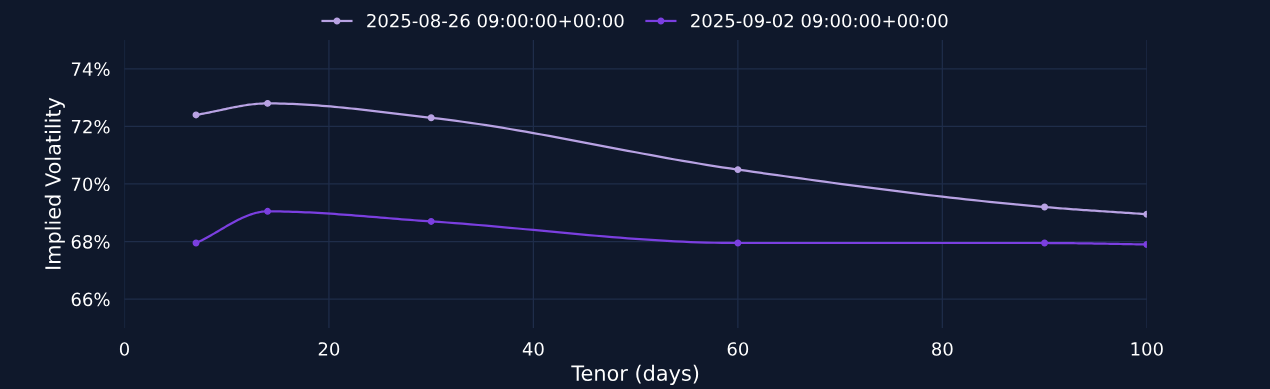 The image size is (1270, 389). Describe the element at coordinates (90, 299) in the screenshot. I see `y-tick-label: 66%` at that location.